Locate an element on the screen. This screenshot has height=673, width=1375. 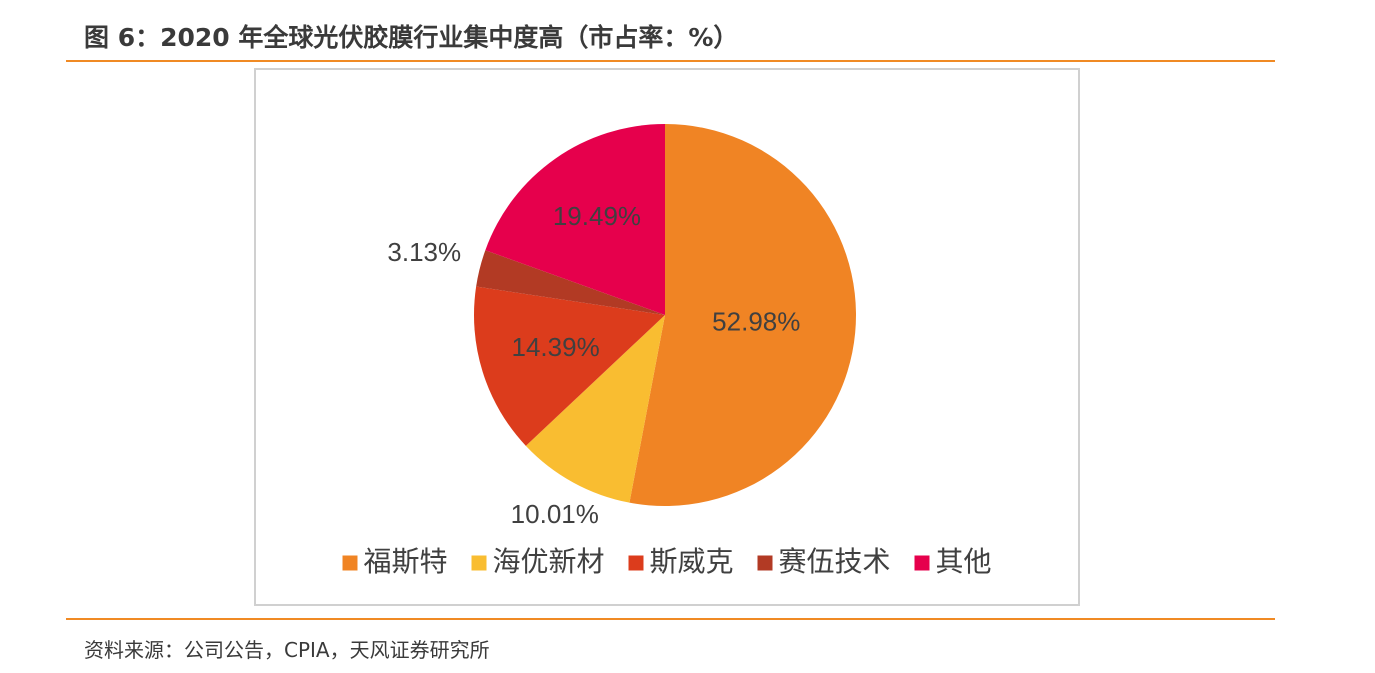
source-divider is located at coordinates (670, 619).